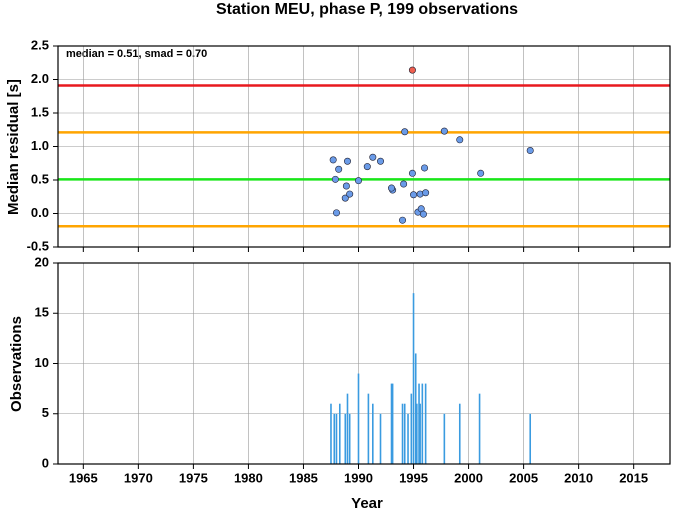 The height and width of the screenshot is (516, 678). Describe the element at coordinates (193, 477) in the screenshot. I see `x-tick-label: 1975` at that location.